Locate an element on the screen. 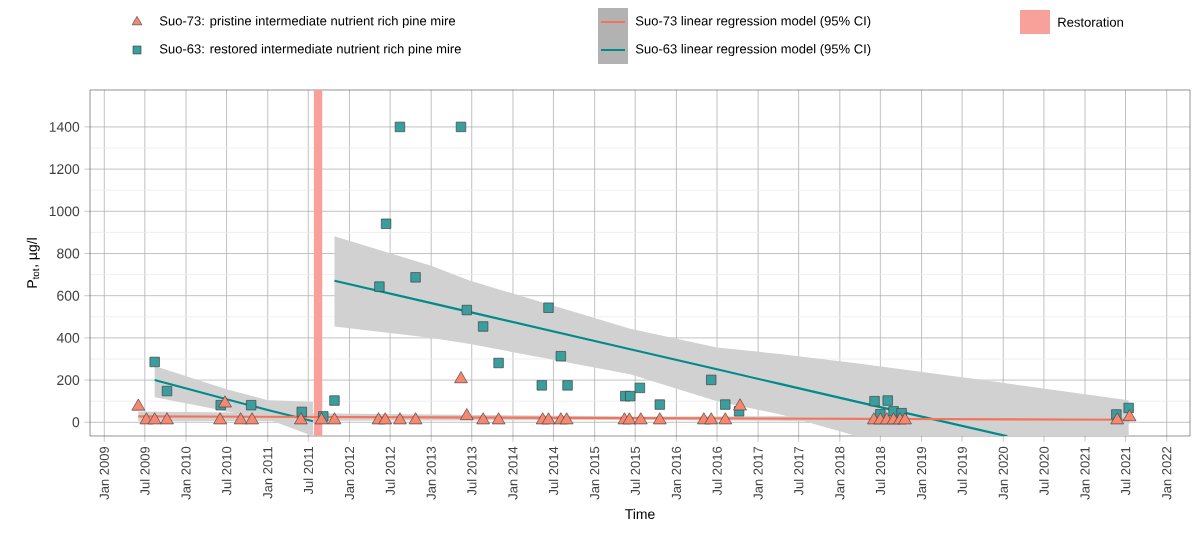  x-tick-label: Jul 2021 is located at coordinates (1125, 471).